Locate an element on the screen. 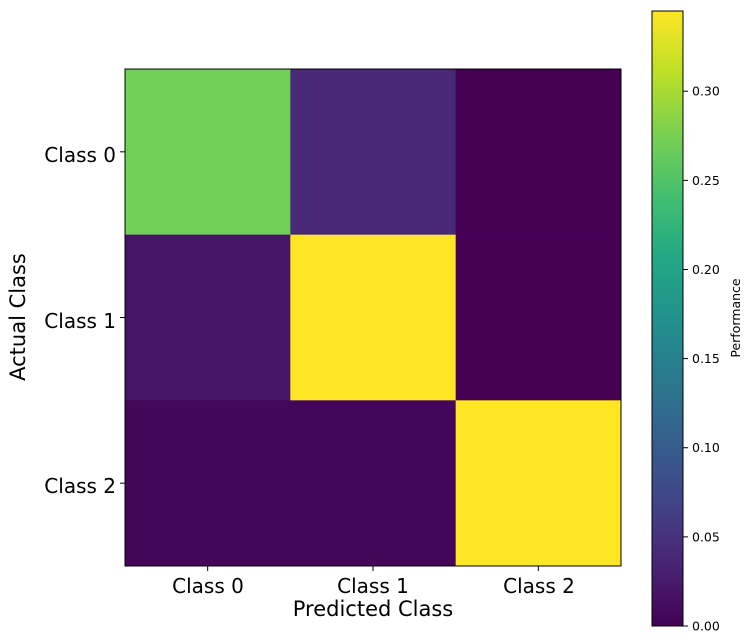  x-tick-label: Class 0 is located at coordinates (208, 586).